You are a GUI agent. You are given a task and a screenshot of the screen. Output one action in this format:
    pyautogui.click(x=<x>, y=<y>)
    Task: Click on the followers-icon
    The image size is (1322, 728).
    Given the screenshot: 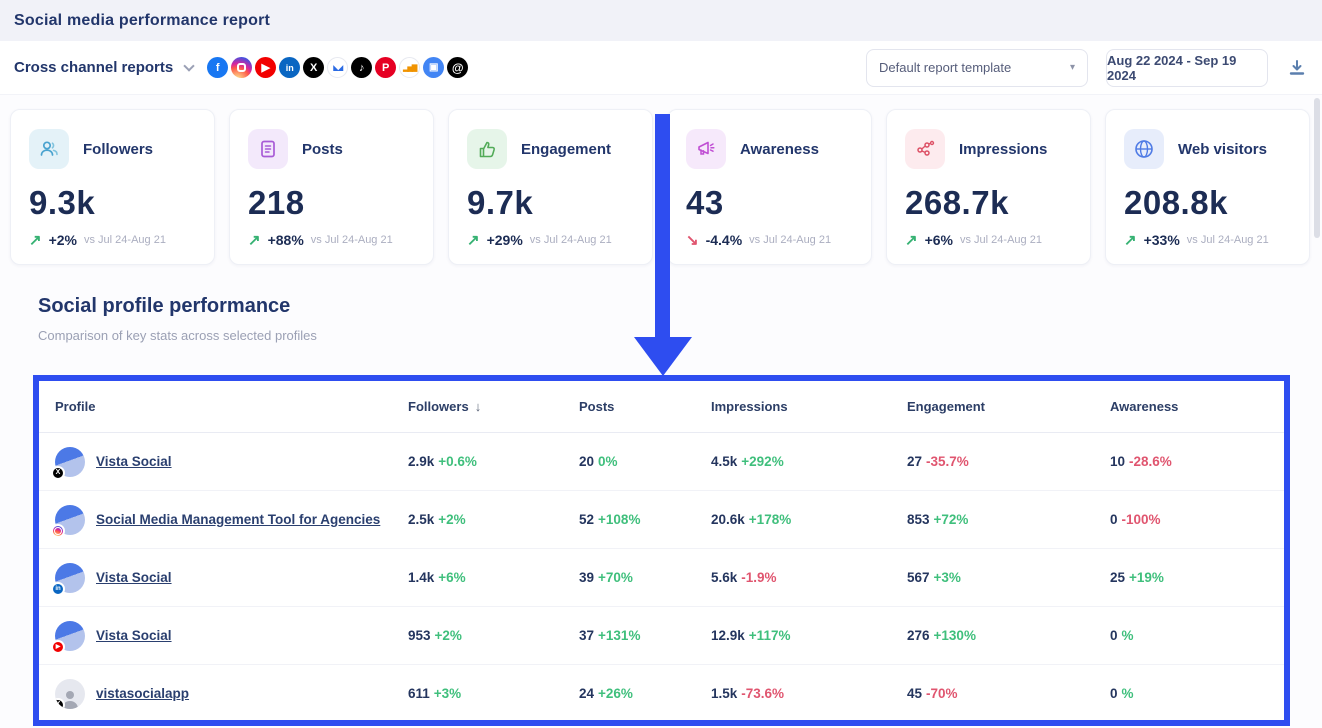 What is the action you would take?
    pyautogui.click(x=49, y=149)
    